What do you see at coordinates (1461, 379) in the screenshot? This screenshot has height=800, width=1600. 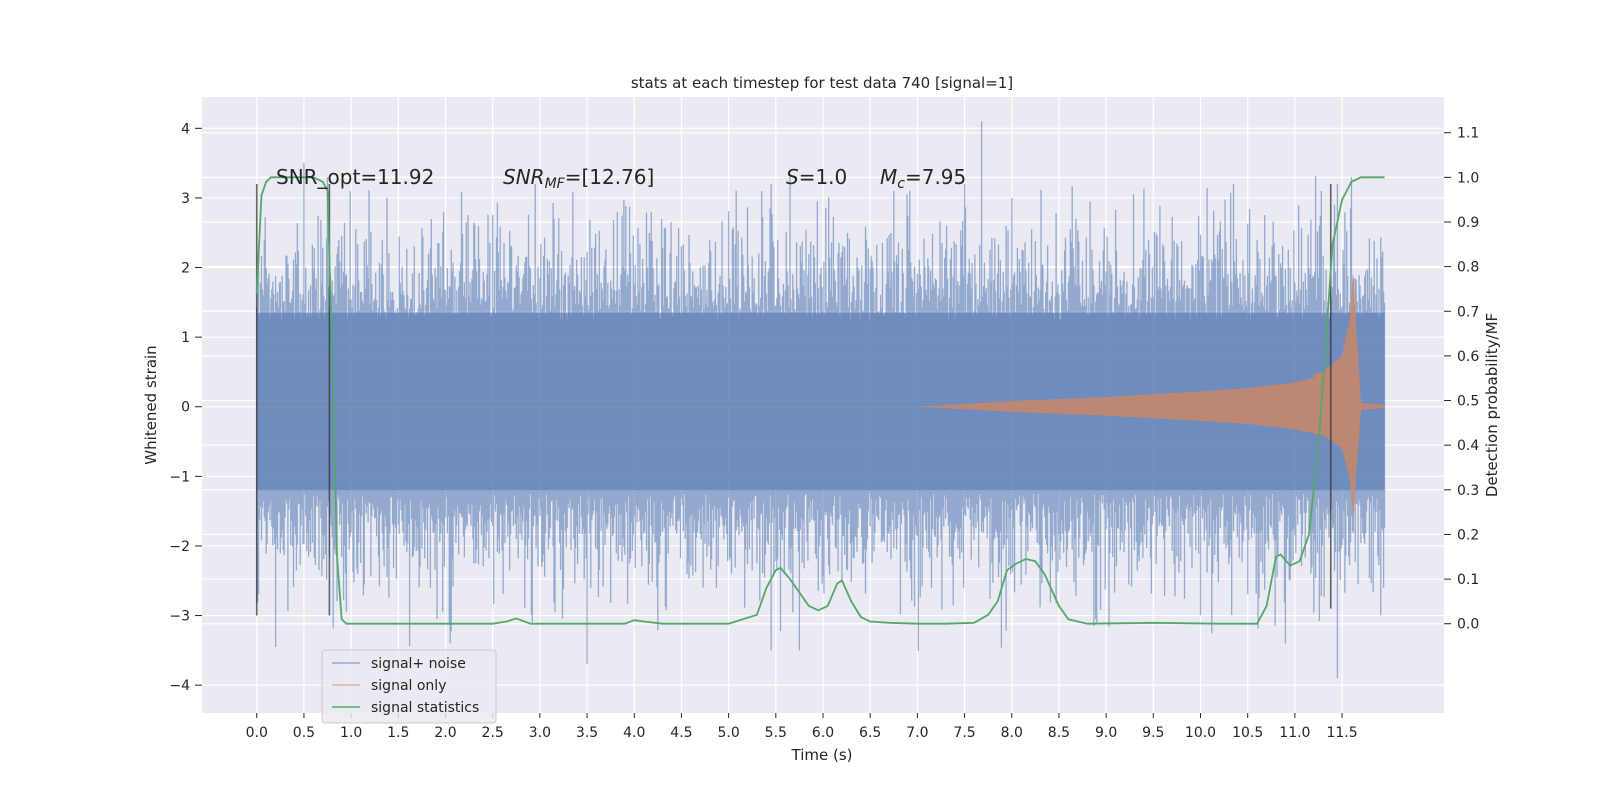 I see `y-axis-right: 0.0 0.1 0.2 0.3 0.4 0.5 0.6 0.7 0.8 0.9 1.0 1.1` at bounding box center [1461, 379].